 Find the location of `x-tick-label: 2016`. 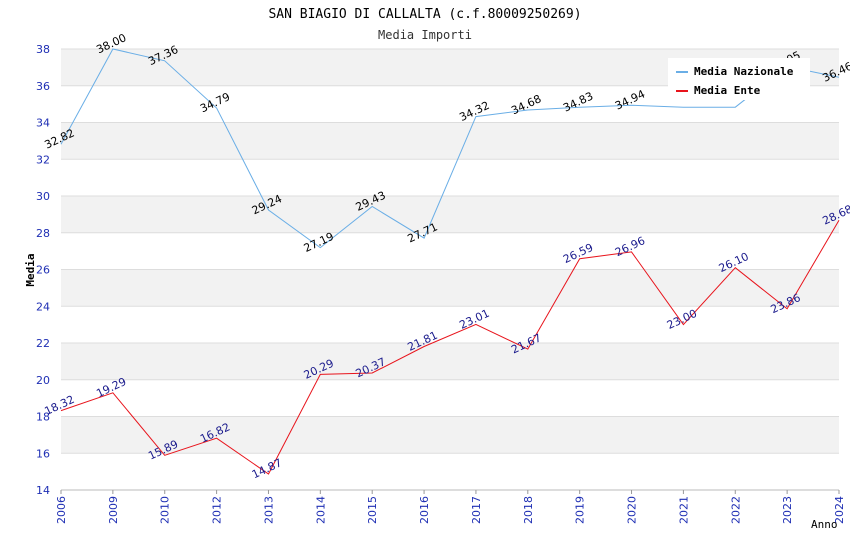

x-tick-label: 2016 is located at coordinates (424, 510).